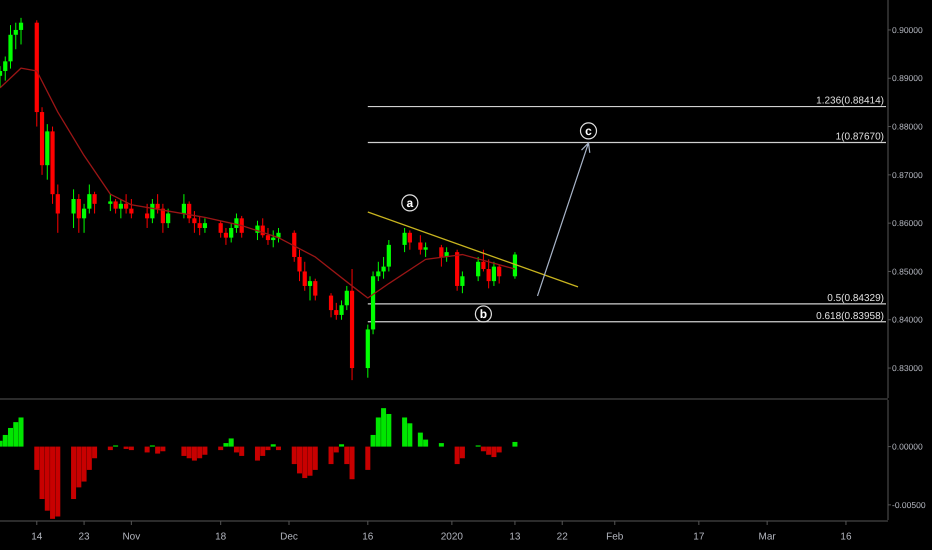 This screenshot has height=550, width=932. I want to click on y-tick-label: 0.87000, so click(907, 175).